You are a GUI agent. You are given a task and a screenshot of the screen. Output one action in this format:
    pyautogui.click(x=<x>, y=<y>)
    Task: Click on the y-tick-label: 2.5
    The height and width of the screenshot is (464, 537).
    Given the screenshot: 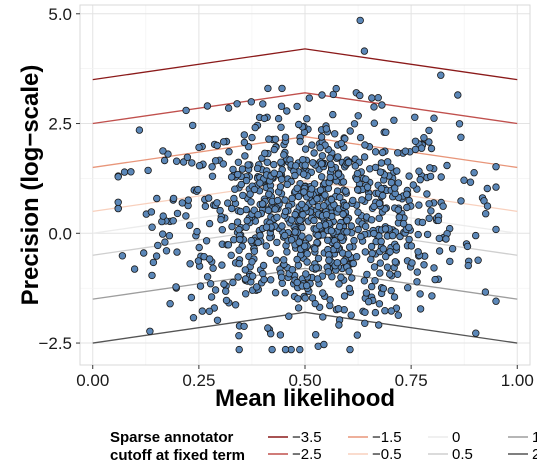 What is the action you would take?
    pyautogui.click(x=60, y=124)
    